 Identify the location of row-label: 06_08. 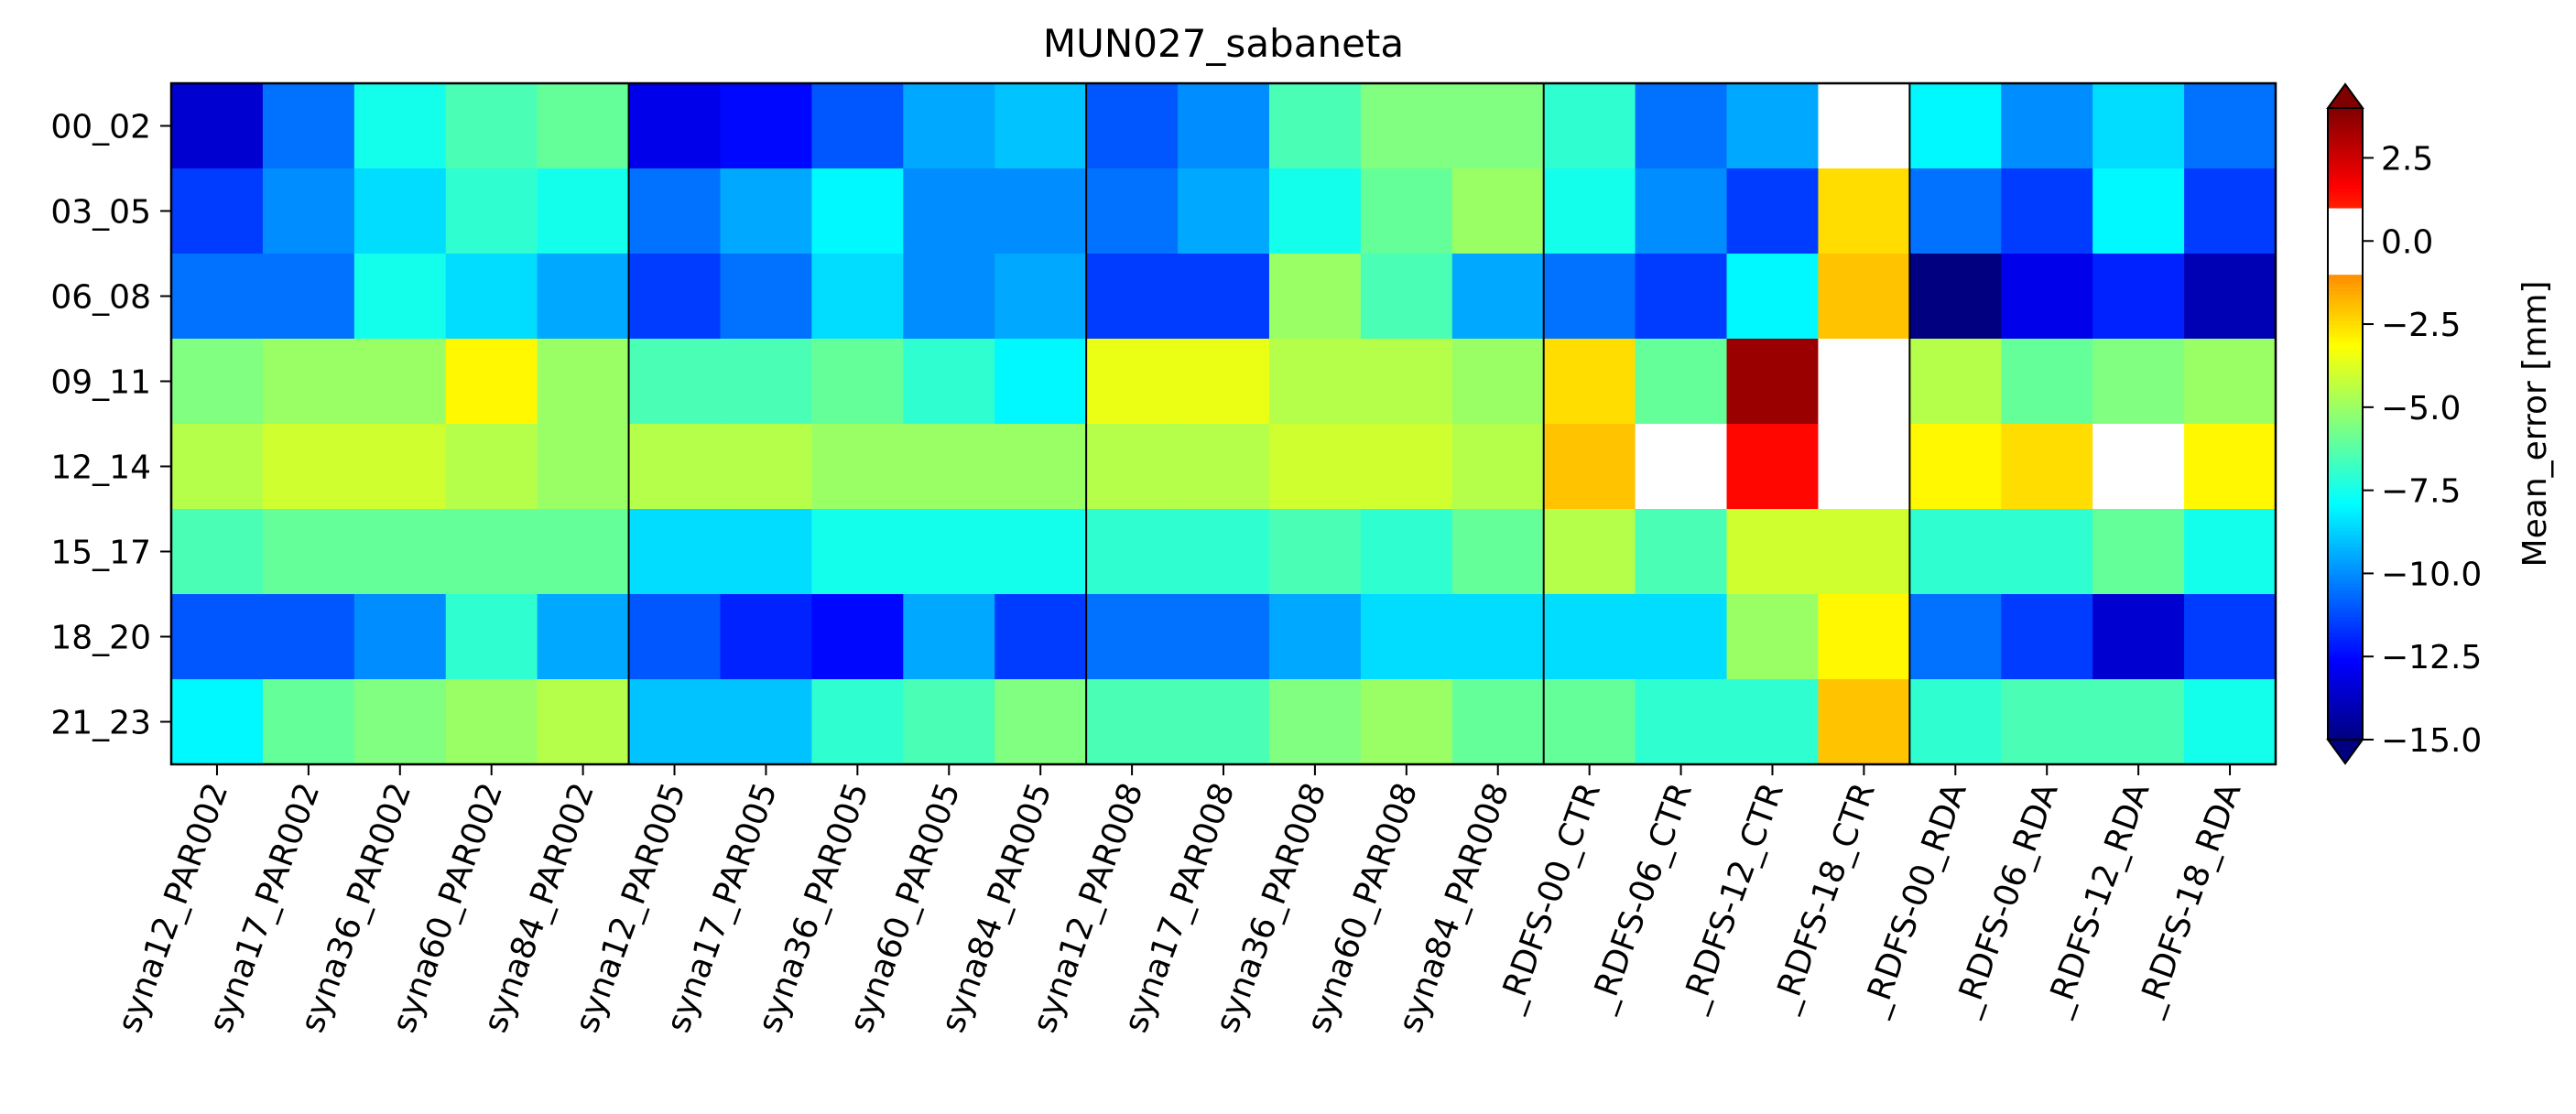
(100, 298).